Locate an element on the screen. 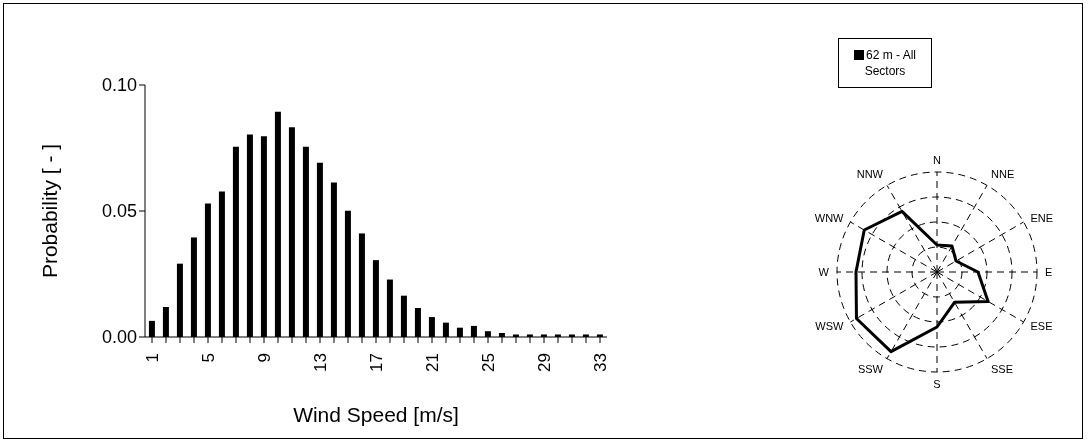 The image size is (1088, 446). spoke-label: WSW is located at coordinates (830, 325).